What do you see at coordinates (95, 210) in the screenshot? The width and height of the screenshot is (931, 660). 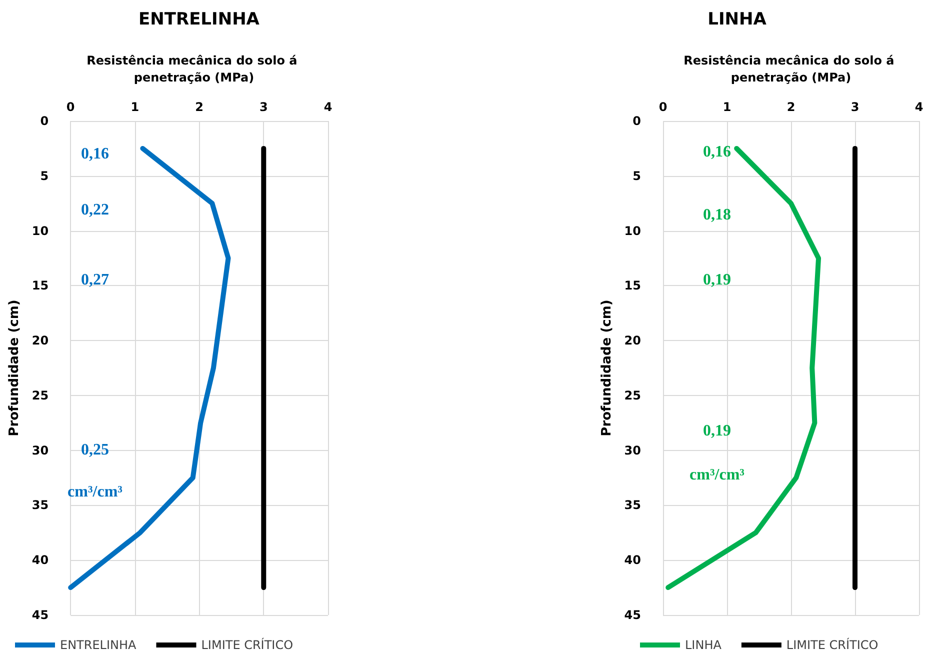 I see `annotation: 0,22` at bounding box center [95, 210].